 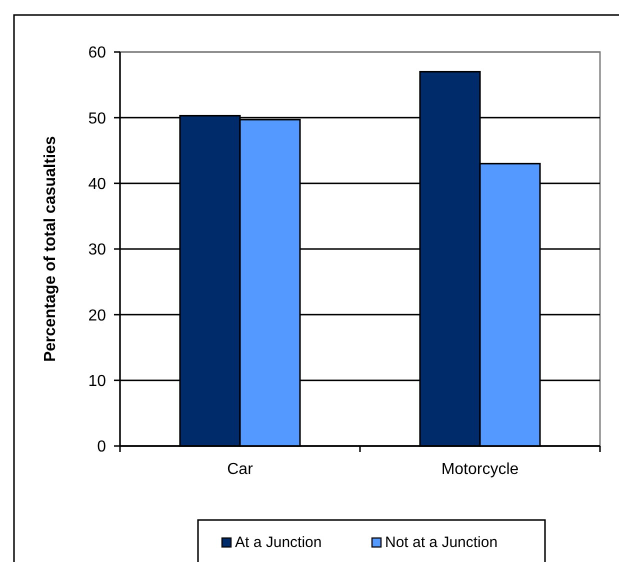 I want to click on y-tick-label: 0, so click(x=101, y=447).